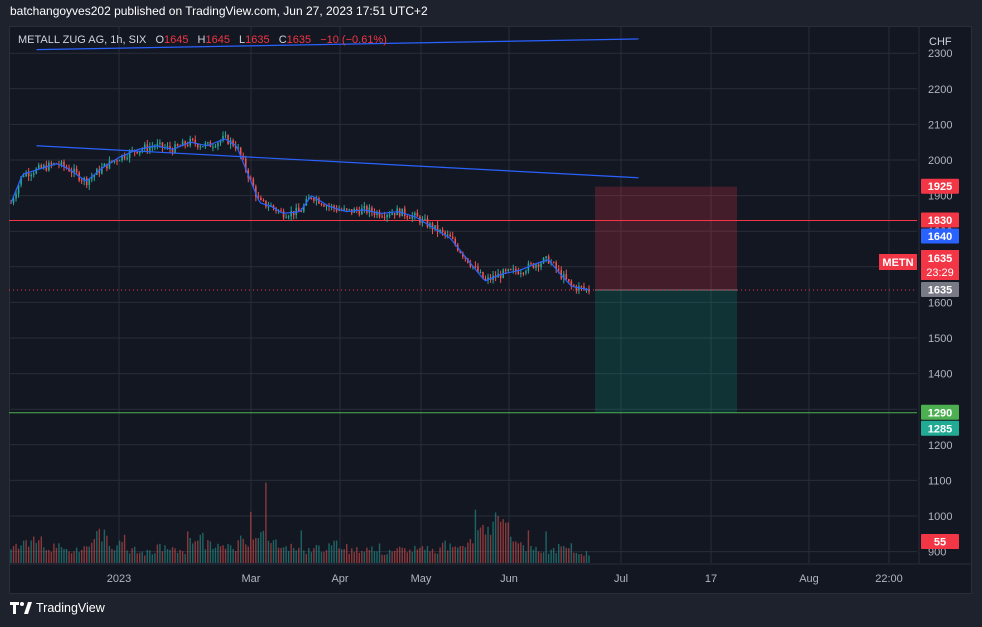  What do you see at coordinates (57, 608) in the screenshot?
I see `footer-brand: TradingView` at bounding box center [57, 608].